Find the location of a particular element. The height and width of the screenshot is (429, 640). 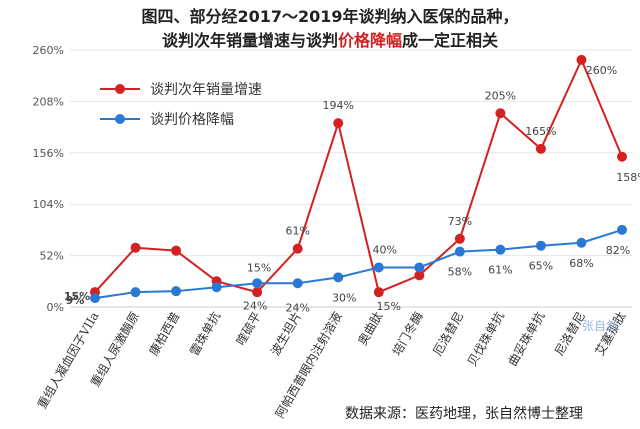

chart-title-line1: 图四、部分经2017～2019年谈判纳入医保的品种， is located at coordinates (329, 16).